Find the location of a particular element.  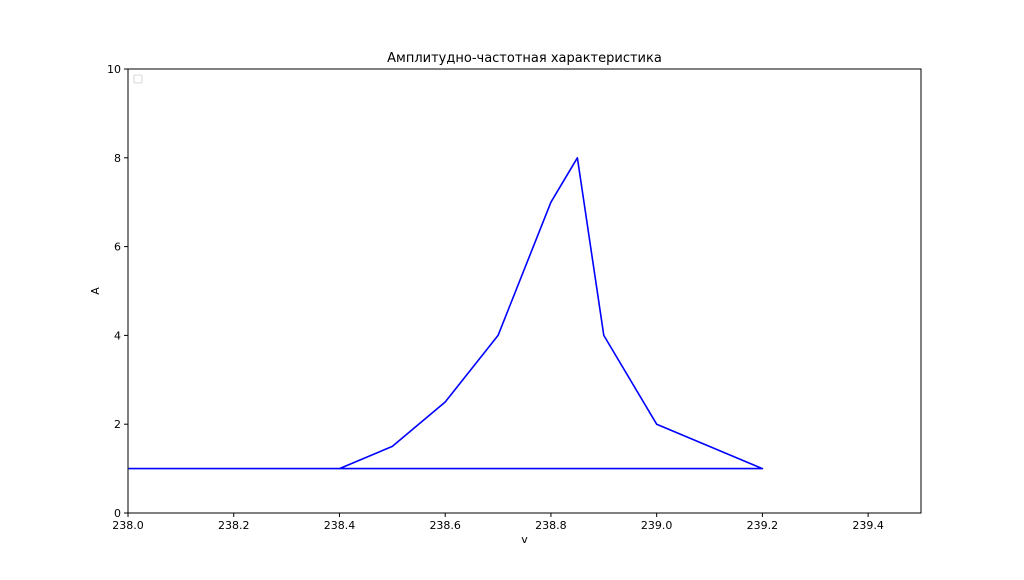

x-axis-label: v is located at coordinates (524, 539).